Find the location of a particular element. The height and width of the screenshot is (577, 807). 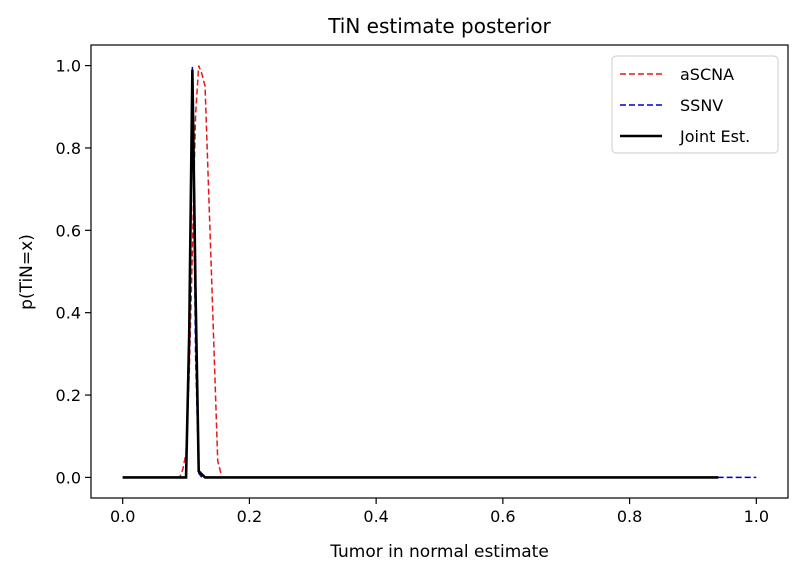

chart-title: TiN estimate posterior is located at coordinates (439, 26).